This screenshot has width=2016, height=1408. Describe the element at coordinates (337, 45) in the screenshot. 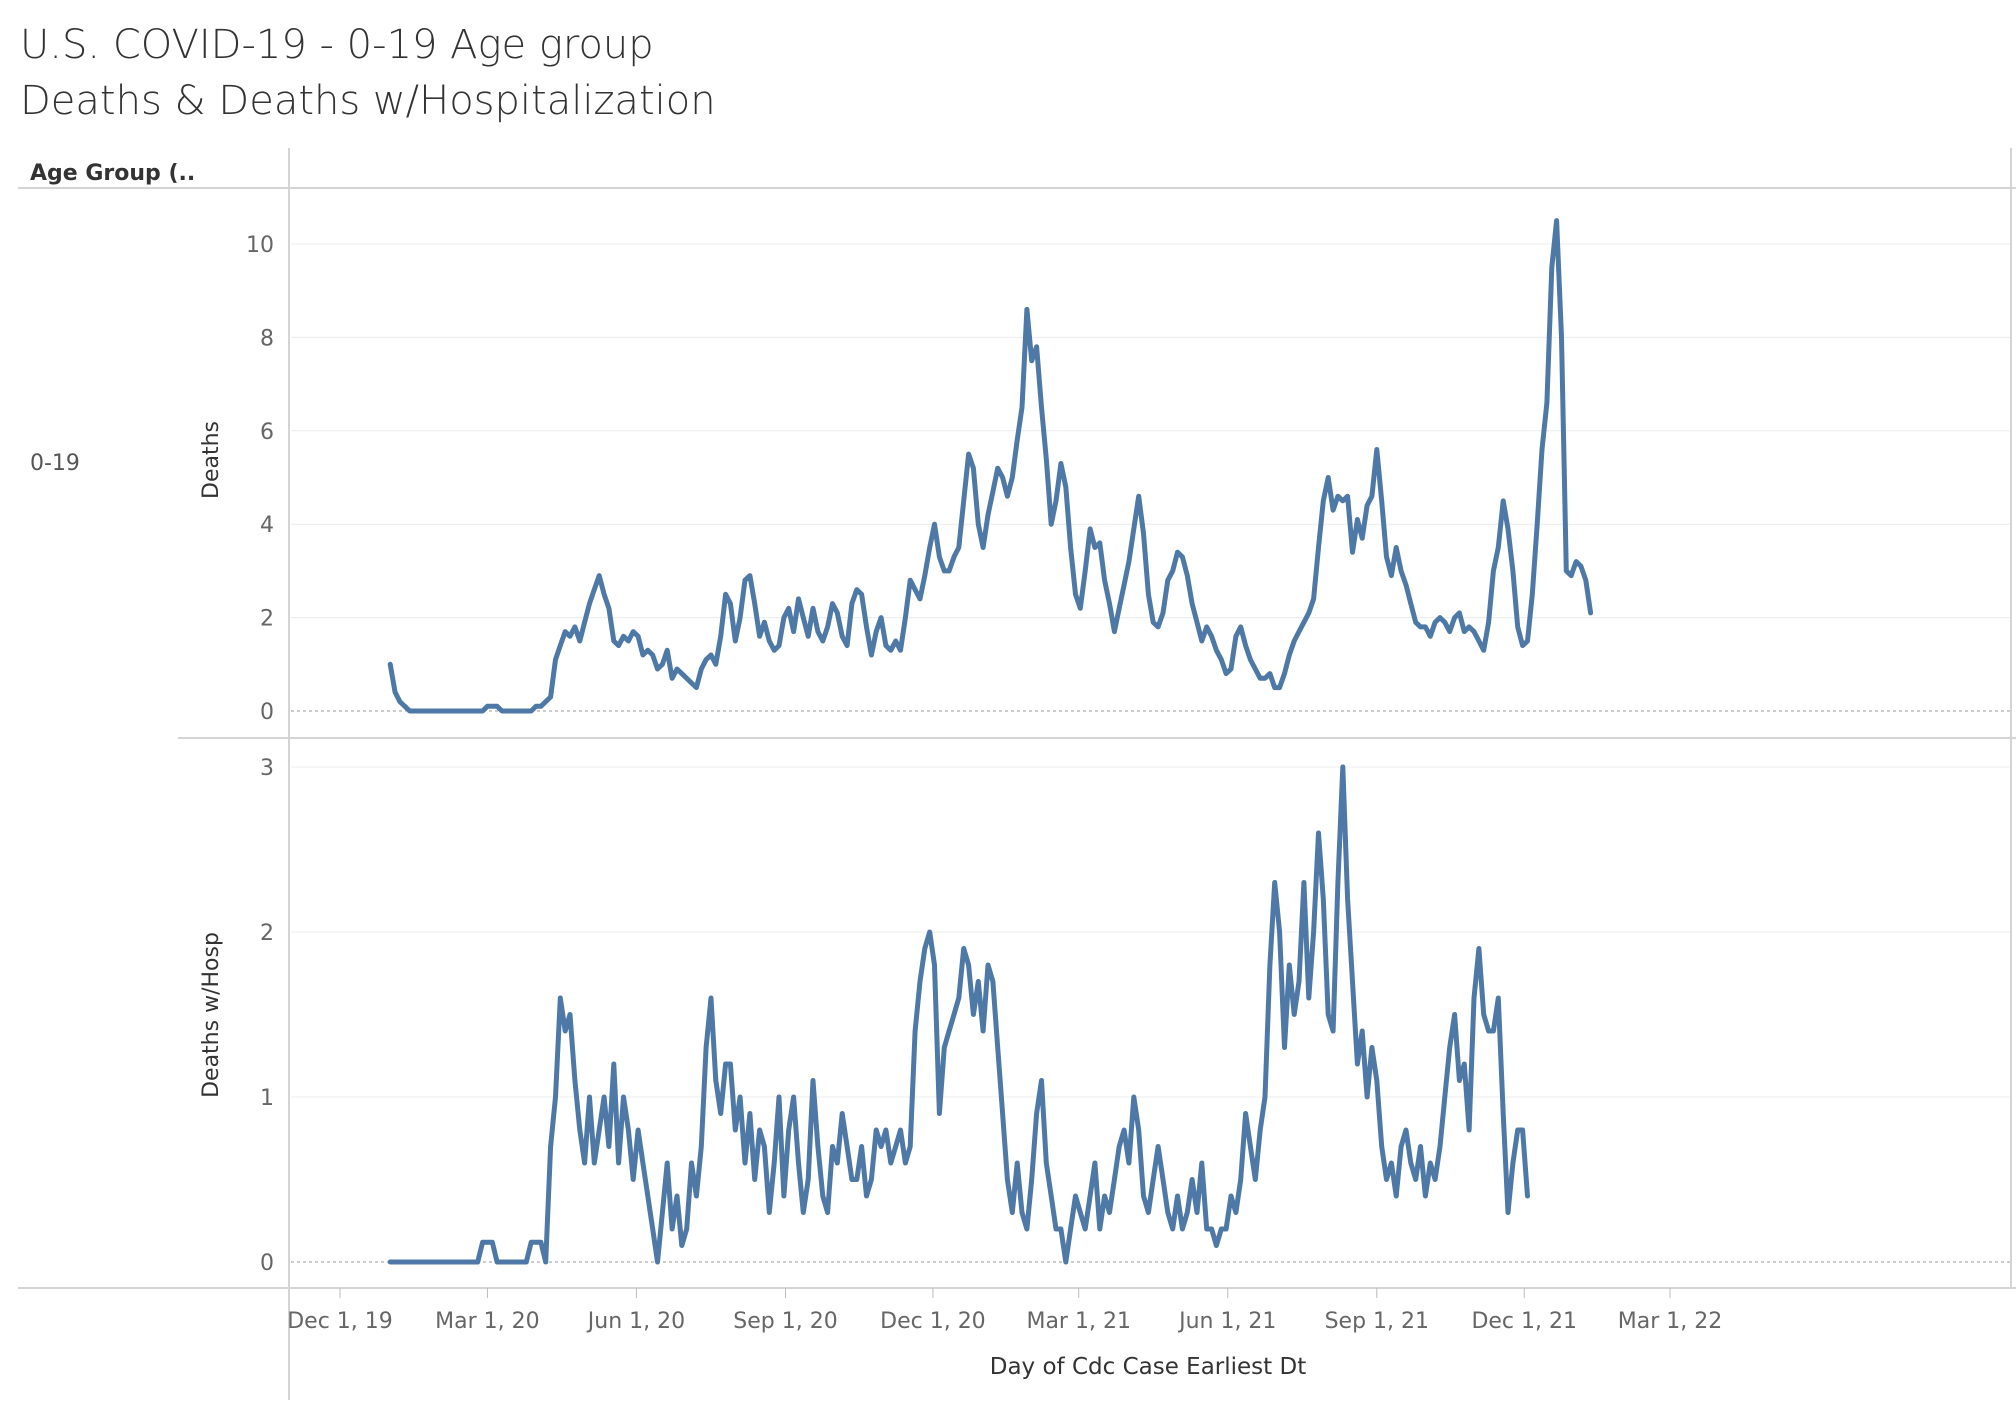

I see `chart-title: U.S. COVID-19 - 0-19 Age group` at that location.